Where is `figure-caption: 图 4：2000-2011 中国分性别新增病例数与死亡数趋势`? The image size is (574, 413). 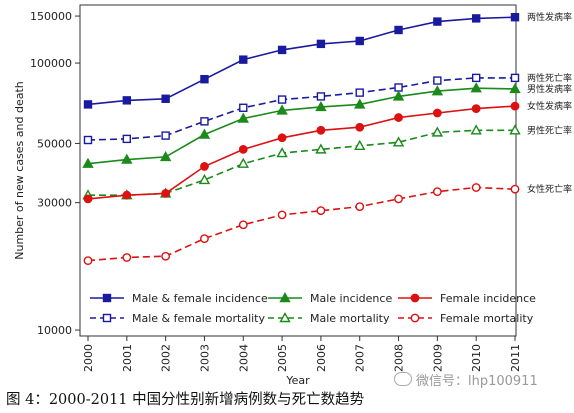 figure-caption: 图 4：2000-2011 中国分性别新增病例数与死亡数趋势 is located at coordinates (185, 400).